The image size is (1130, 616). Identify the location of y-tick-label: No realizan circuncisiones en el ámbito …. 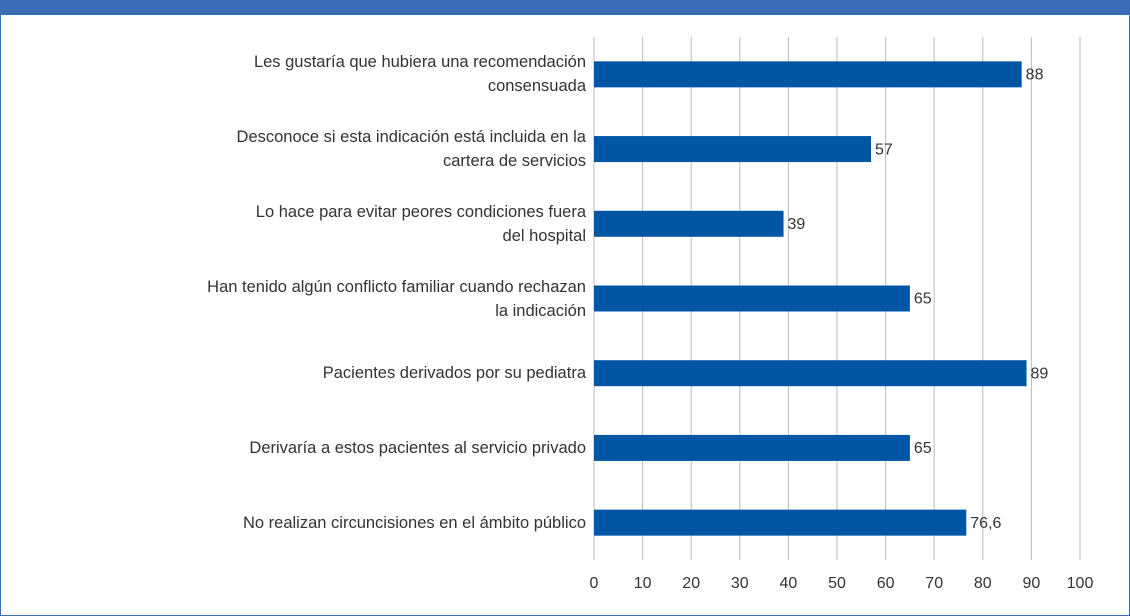
(414, 522).